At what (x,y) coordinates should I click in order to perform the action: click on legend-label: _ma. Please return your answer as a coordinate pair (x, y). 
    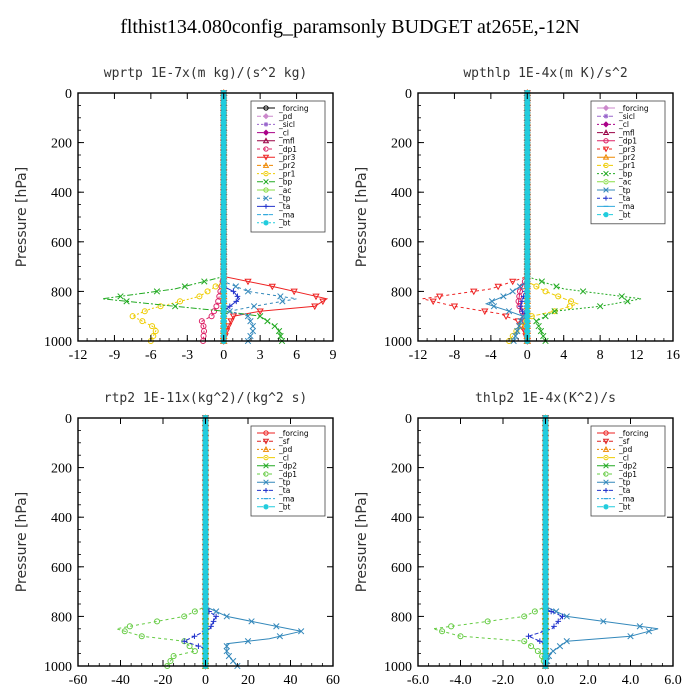
    Looking at the image, I should click on (626, 498).